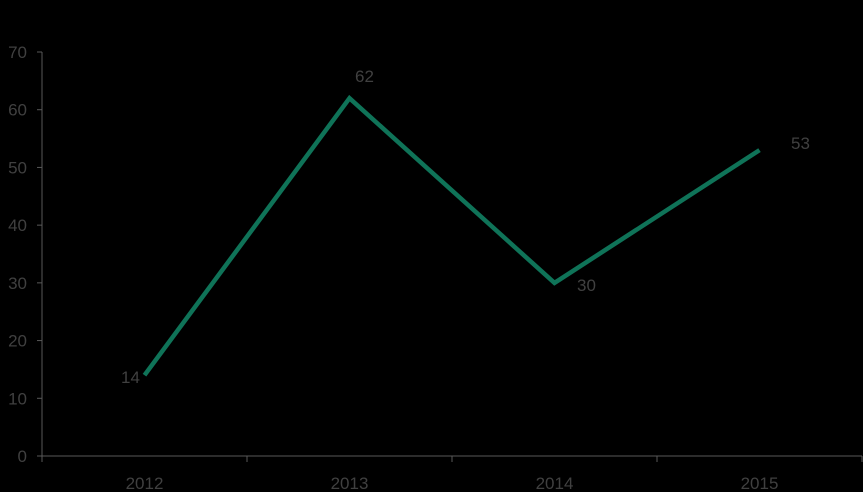  What do you see at coordinates (130, 377) in the screenshot?
I see `data-label: 14` at bounding box center [130, 377].